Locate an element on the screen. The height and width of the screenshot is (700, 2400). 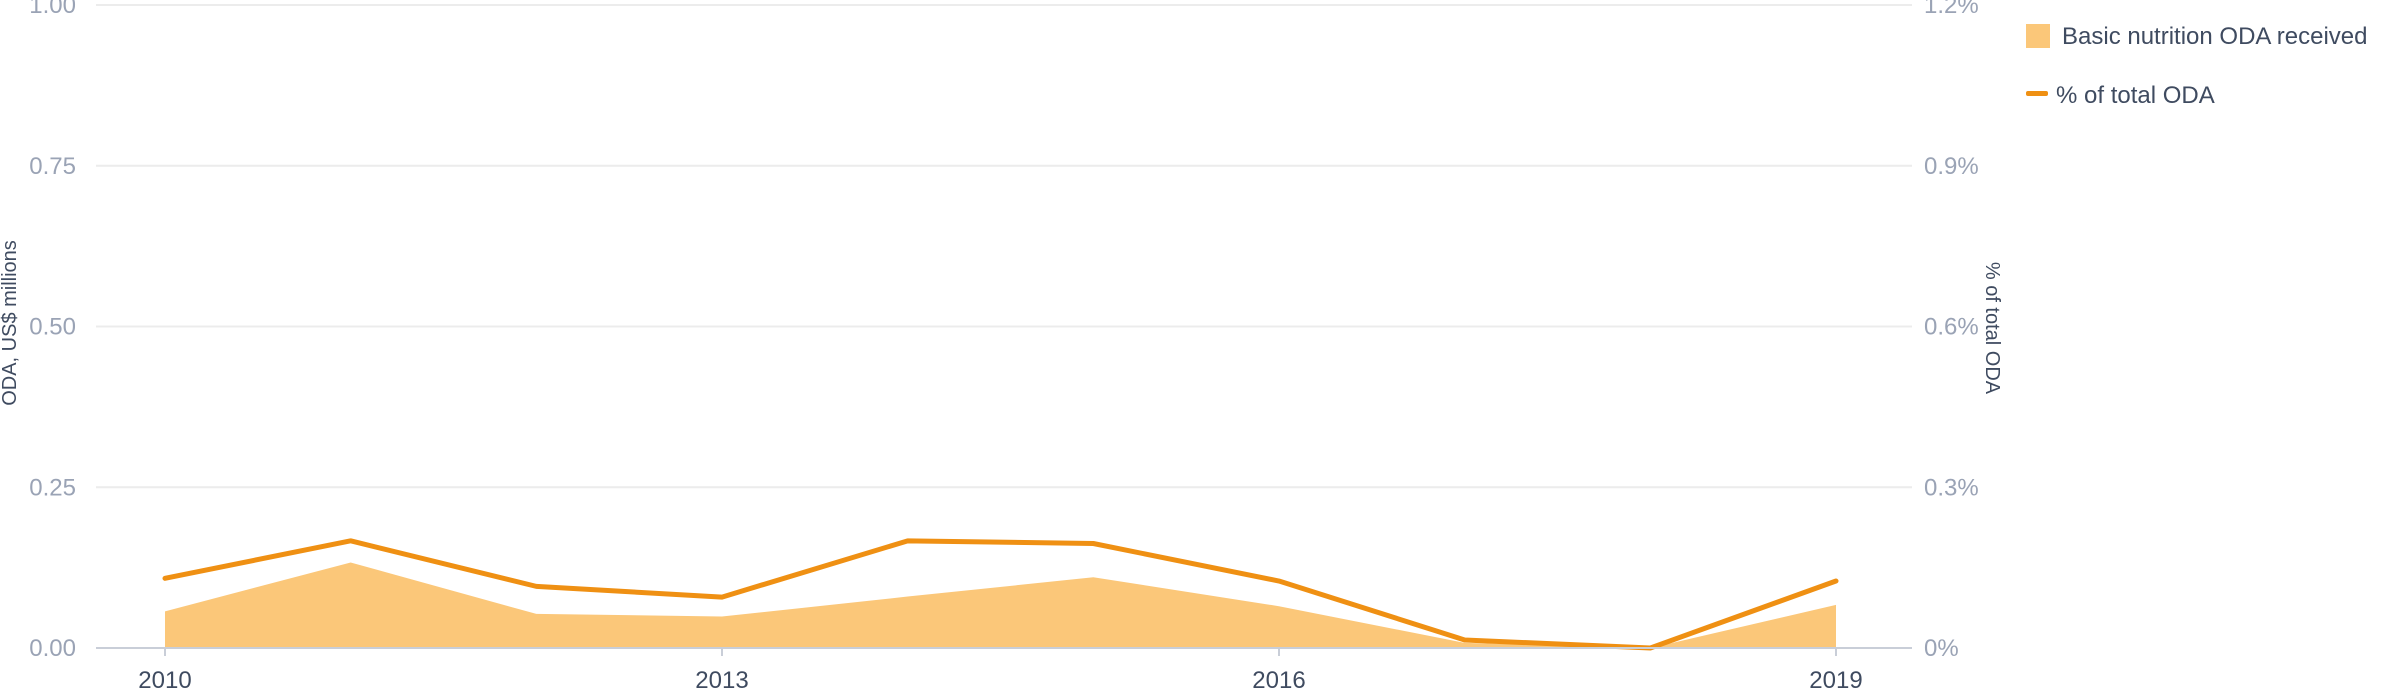
line-series-pct-total-oda is located at coordinates (1000, 594).